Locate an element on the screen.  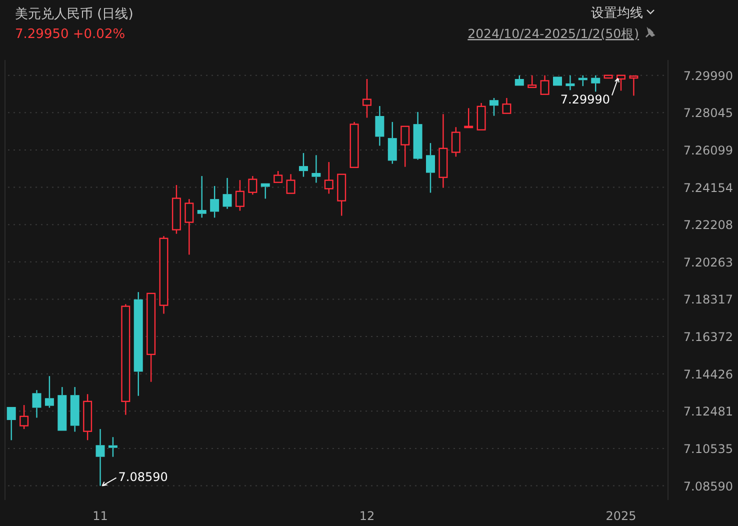
y-tick-label: 7.08590 is located at coordinates (708, 486).